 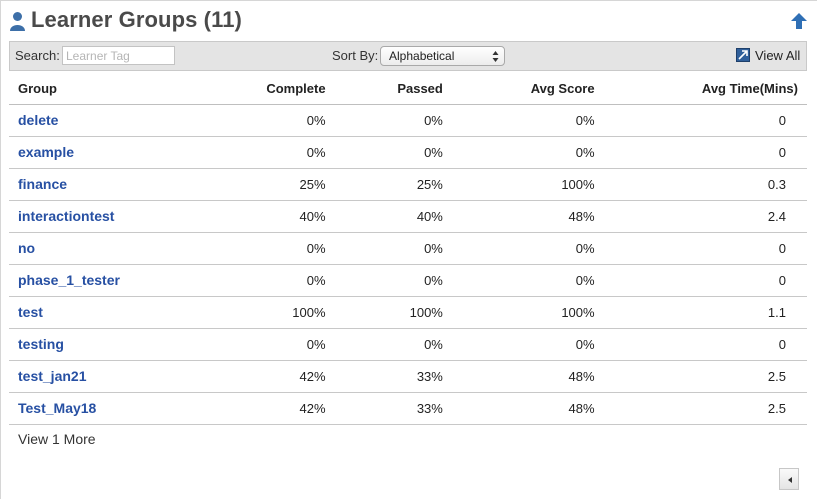 I want to click on toolbar: Search: Sort By: Alphabetical View All, so click(x=408, y=56).